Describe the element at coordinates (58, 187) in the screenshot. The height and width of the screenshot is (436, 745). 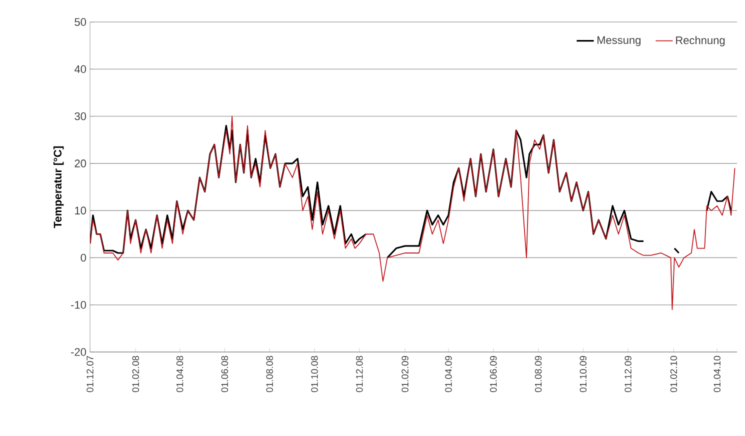
I see `y-axis-title: Temperatur [°C]` at that location.